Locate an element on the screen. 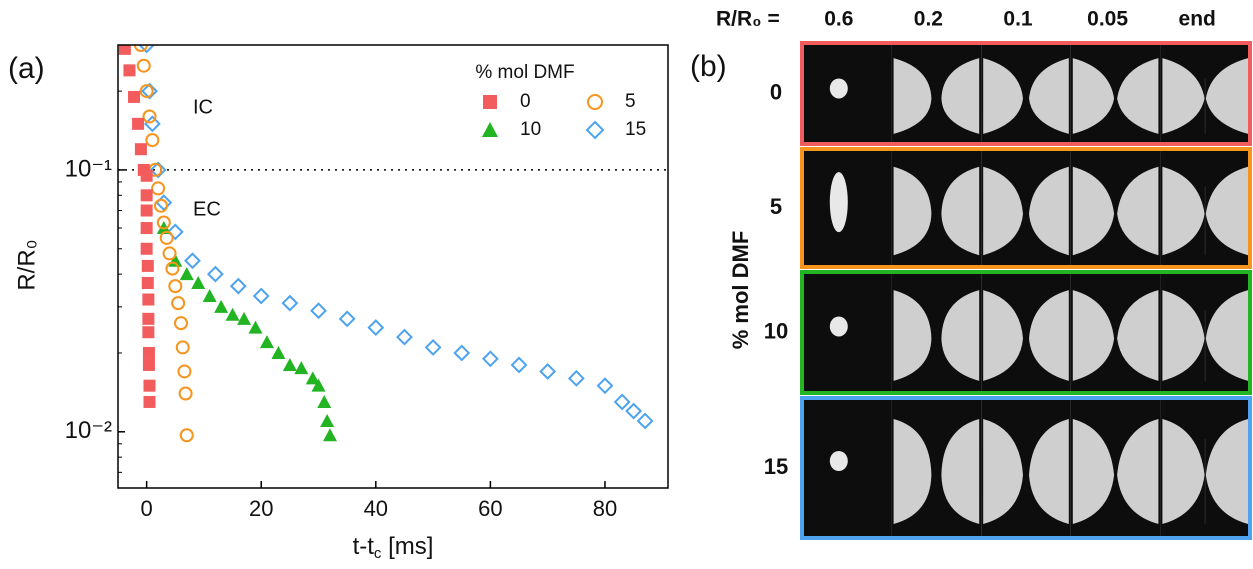 Image resolution: width=1253 pixels, height=569 pixels. column-header: end is located at coordinates (1197, 19).